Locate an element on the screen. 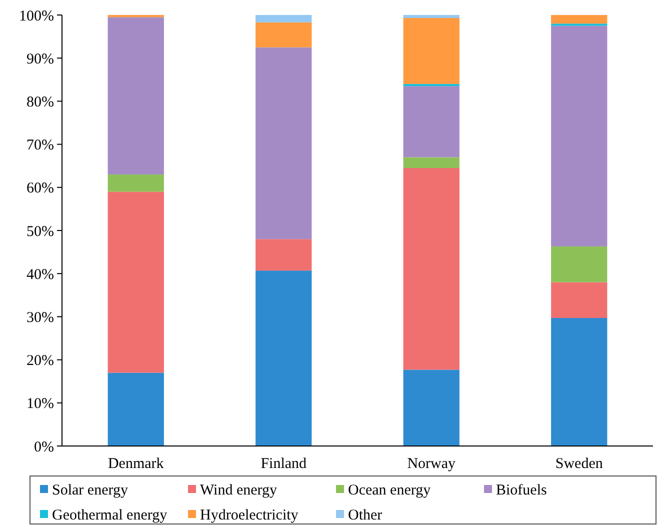 The height and width of the screenshot is (528, 663). y-tick-label: 40% is located at coordinates (40, 274).